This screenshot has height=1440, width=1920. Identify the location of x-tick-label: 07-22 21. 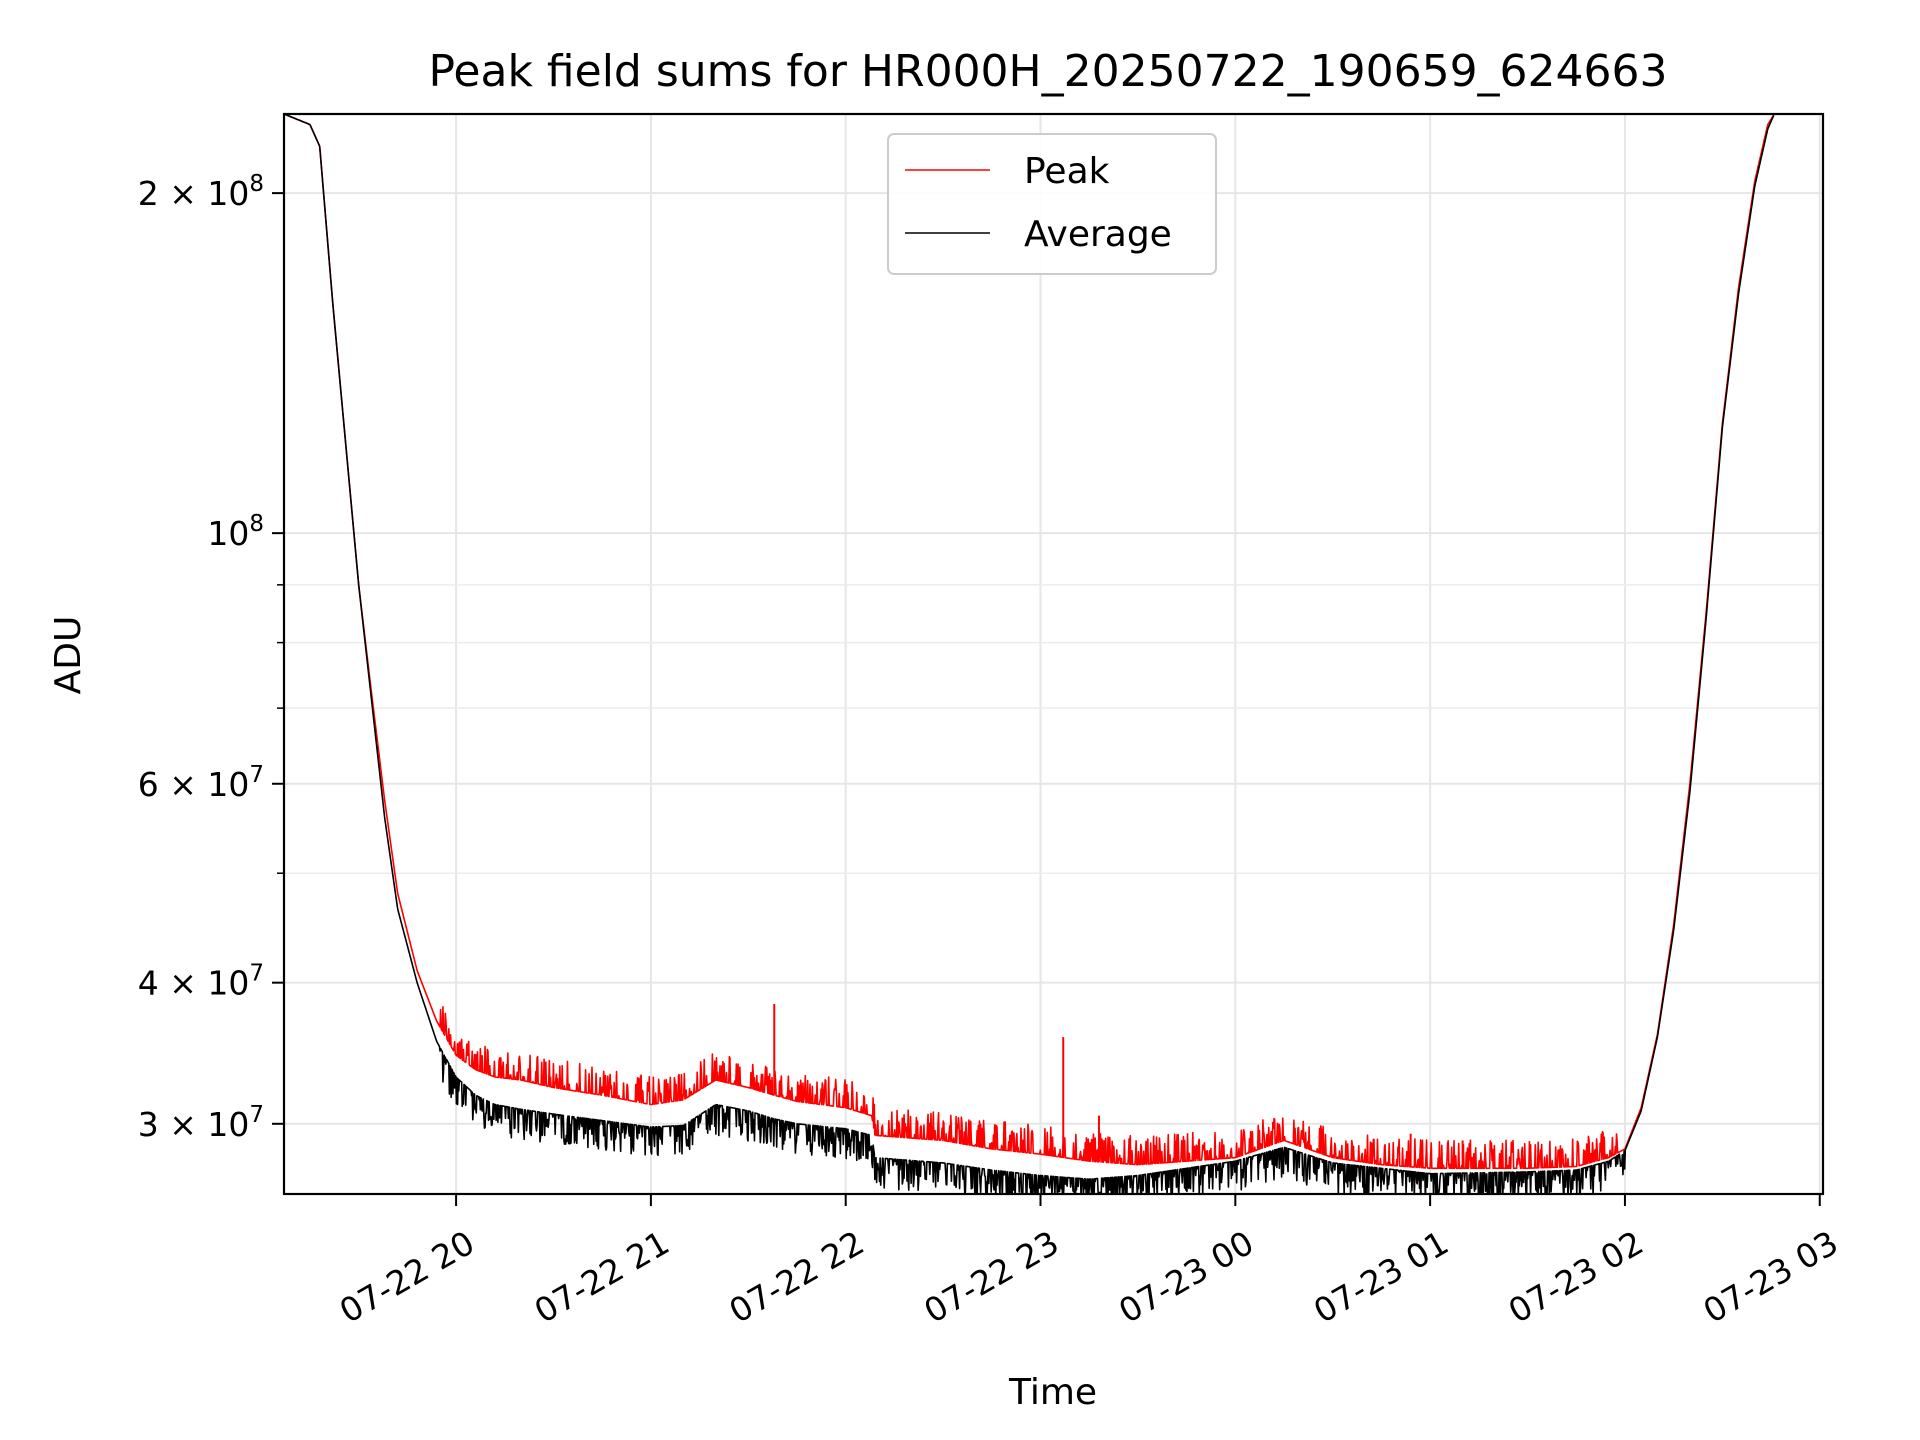
(602, 1277).